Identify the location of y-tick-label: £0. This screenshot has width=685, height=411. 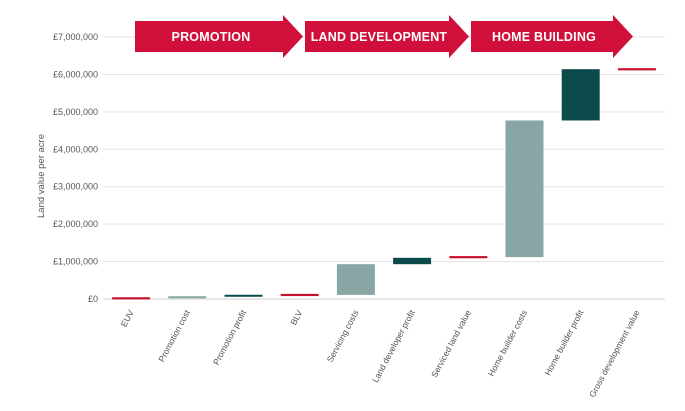
(93, 299).